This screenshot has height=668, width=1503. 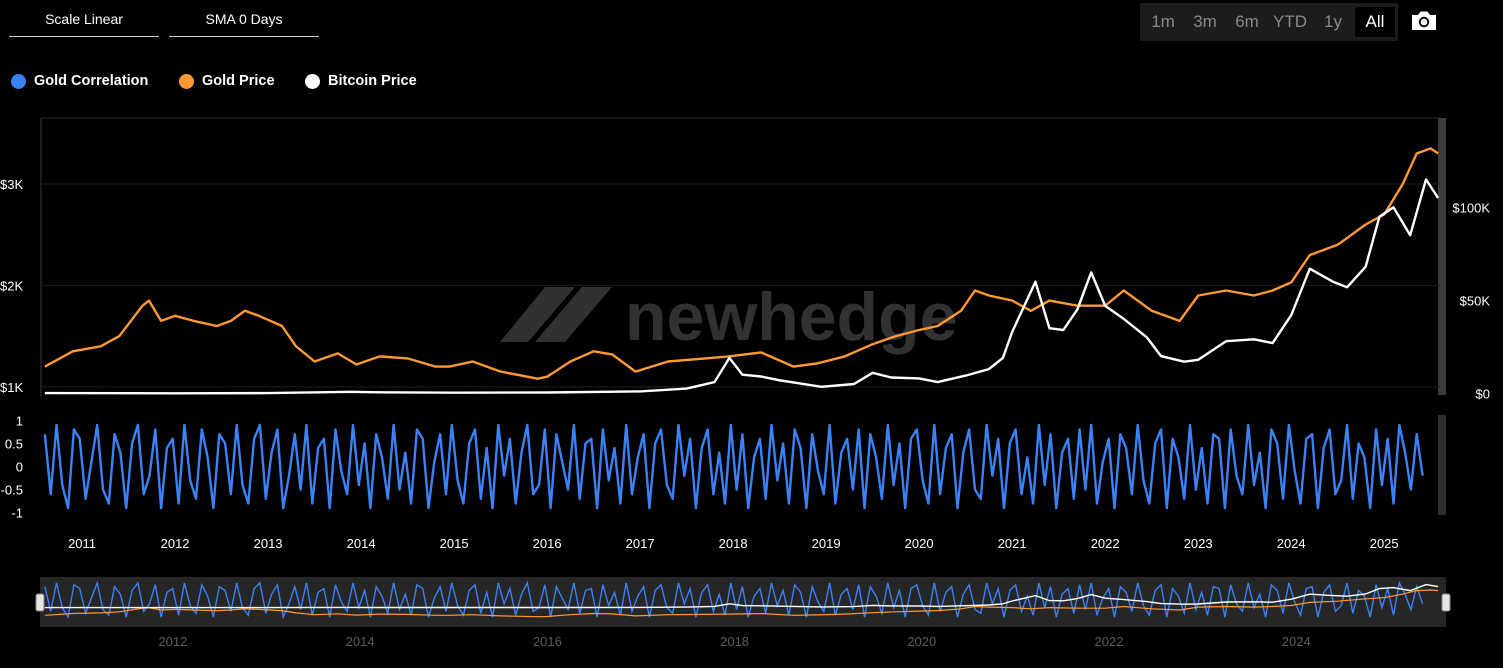 I want to click on right-axis-tick-label: $100K, so click(x=1471, y=207).